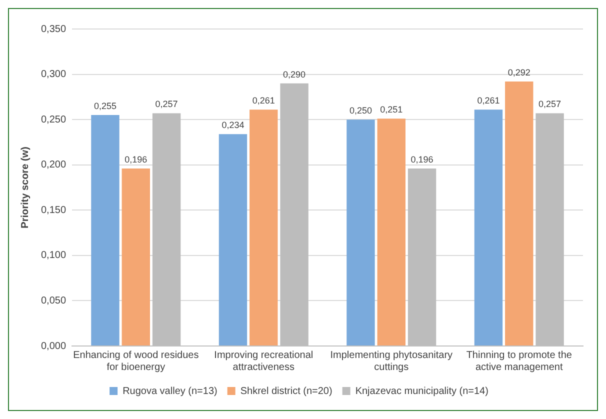  Describe the element at coordinates (53, 300) in the screenshot. I see `y-tick-label: 0,050` at that location.